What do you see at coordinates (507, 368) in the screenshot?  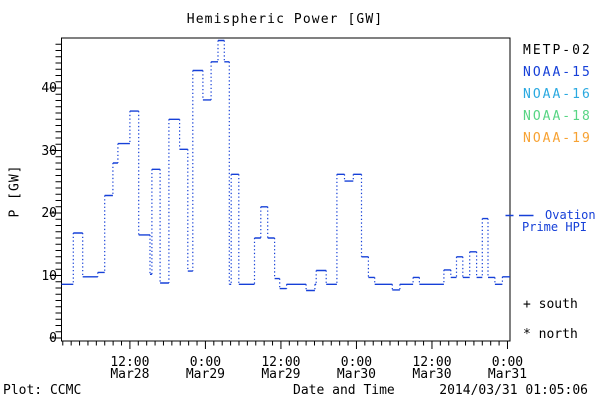 I see `x-tick-label-Mar31-0:00: 0:00 Mar31` at bounding box center [507, 368].